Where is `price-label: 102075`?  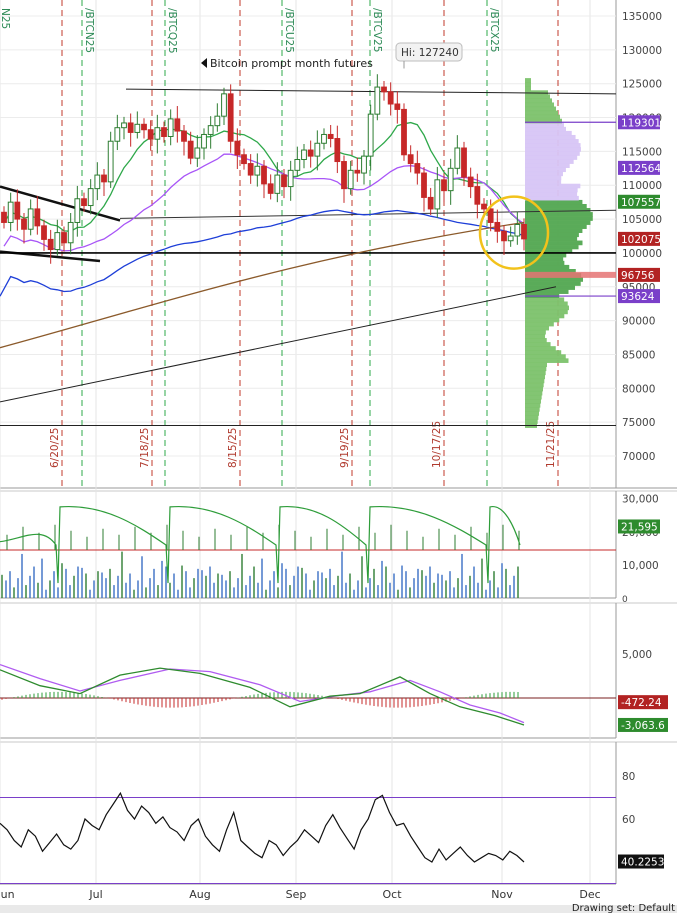
price-label: 102075 is located at coordinates (641, 240).